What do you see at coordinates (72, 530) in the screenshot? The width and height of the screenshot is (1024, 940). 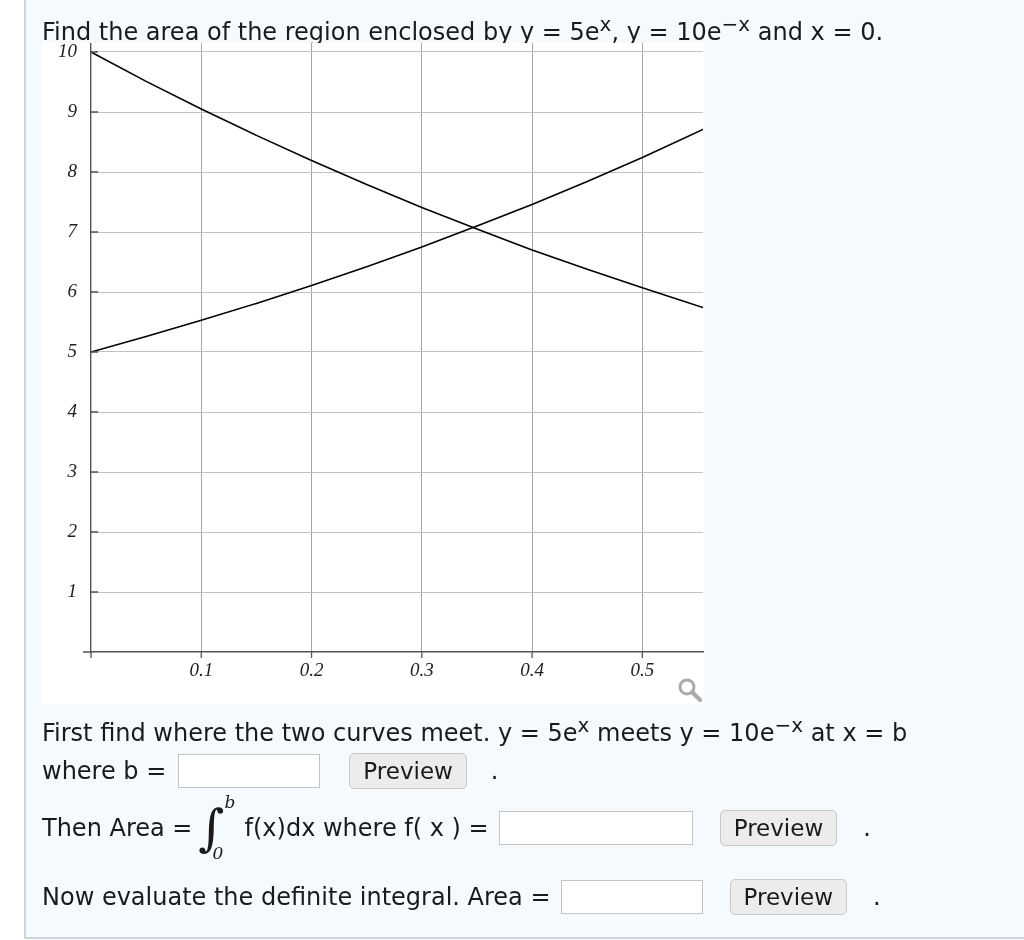 I see `y-tick-label: 2` at bounding box center [72, 530].